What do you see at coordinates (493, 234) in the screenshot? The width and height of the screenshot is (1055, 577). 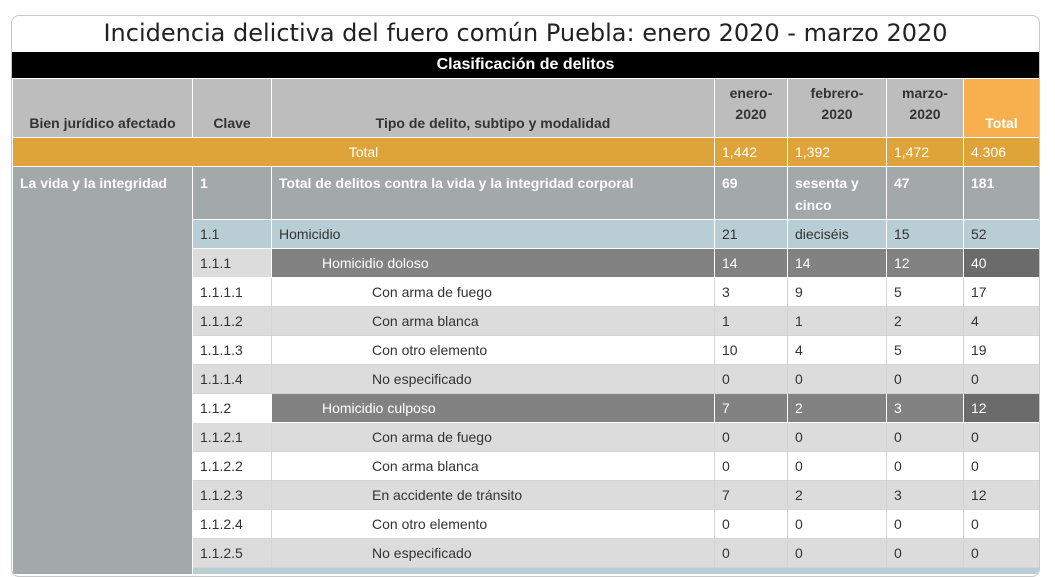 I see `tipo-cell: Homicidio` at bounding box center [493, 234].